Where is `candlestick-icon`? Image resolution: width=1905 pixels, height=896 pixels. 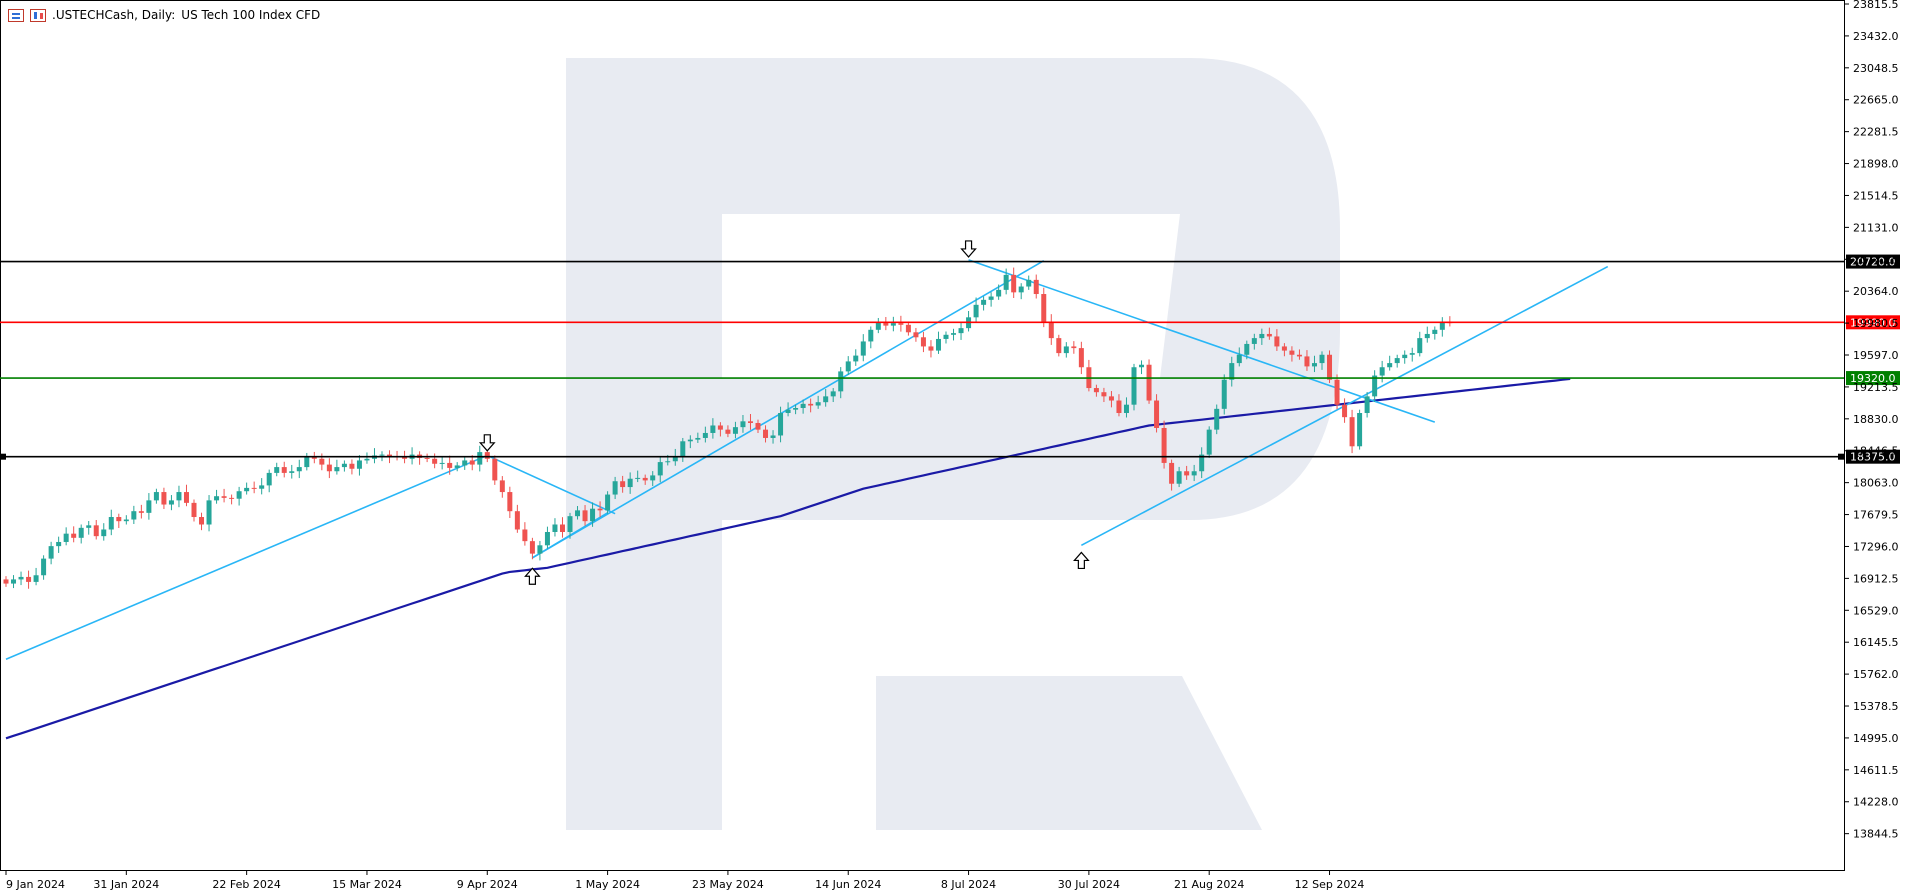
candlestick-icon is located at coordinates (38, 15).